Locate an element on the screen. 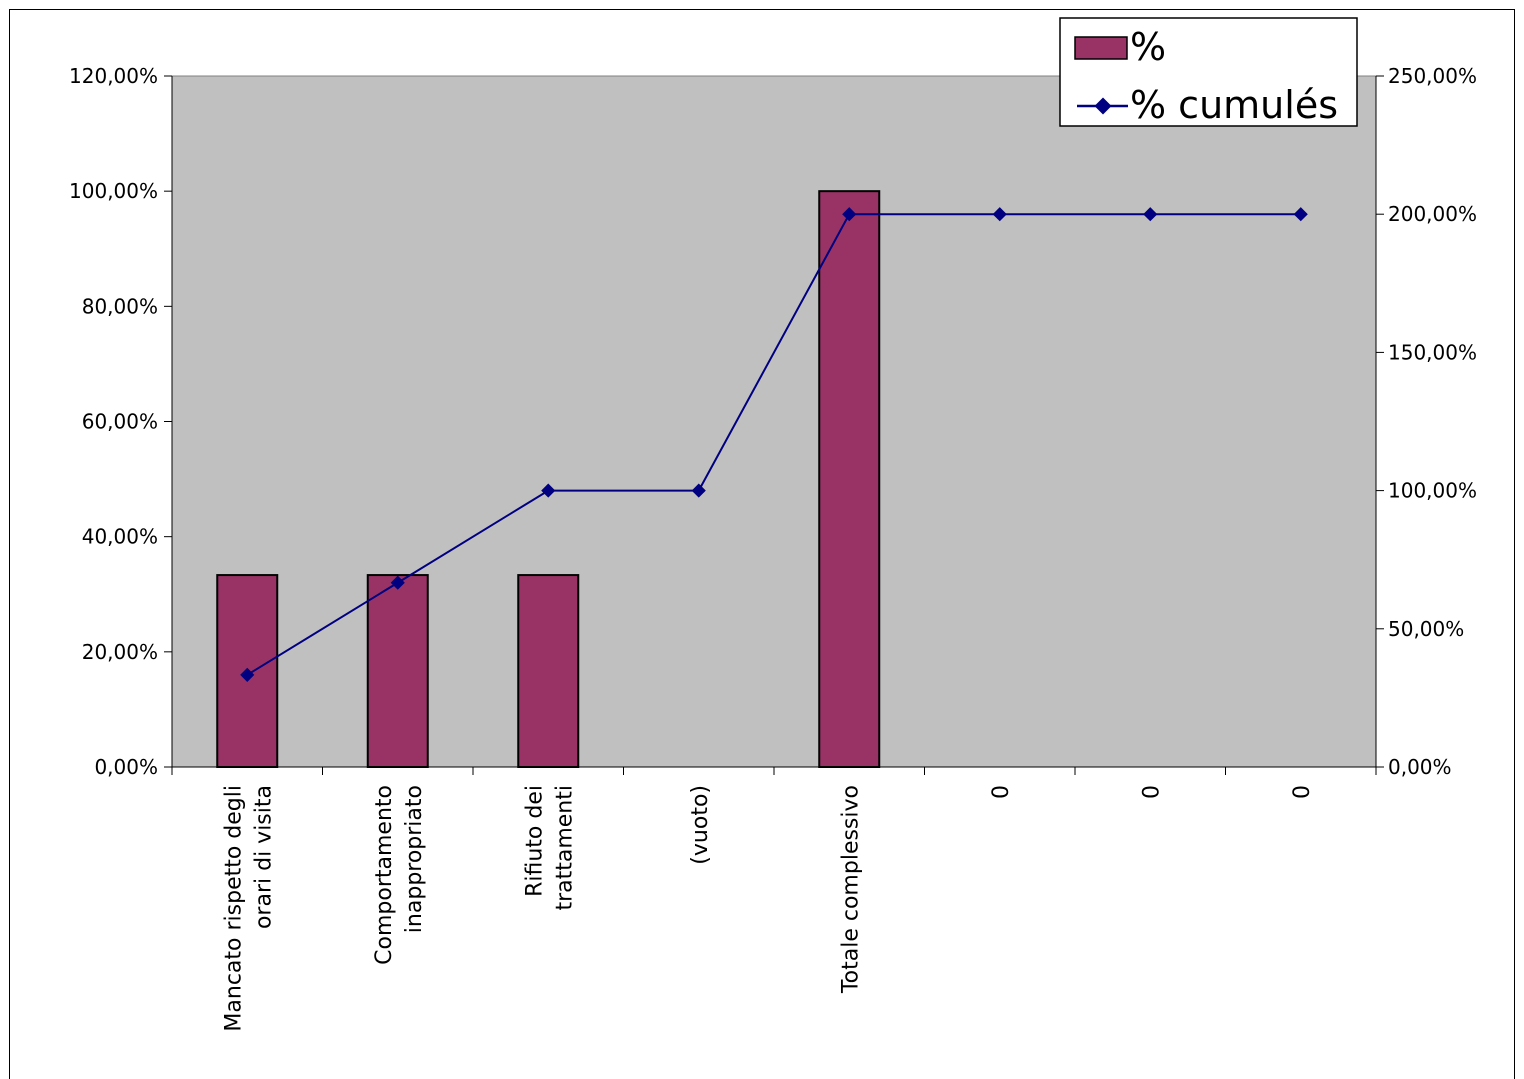  y-right-tick-label: 200,00% is located at coordinates (1432, 214).